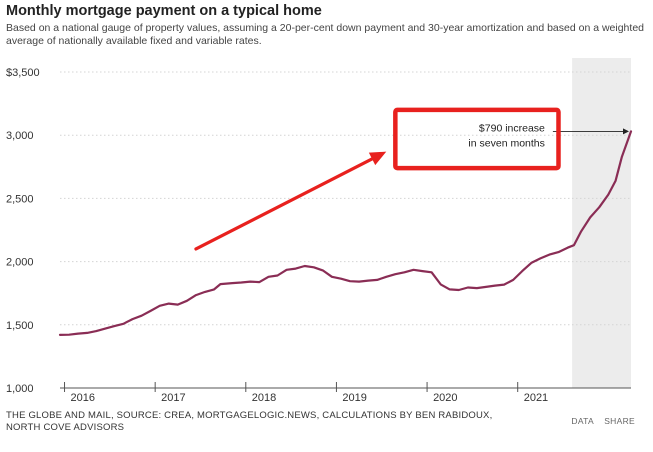 This screenshot has width=653, height=452. I want to click on annotation-line-1: $790 increase, so click(512, 128).